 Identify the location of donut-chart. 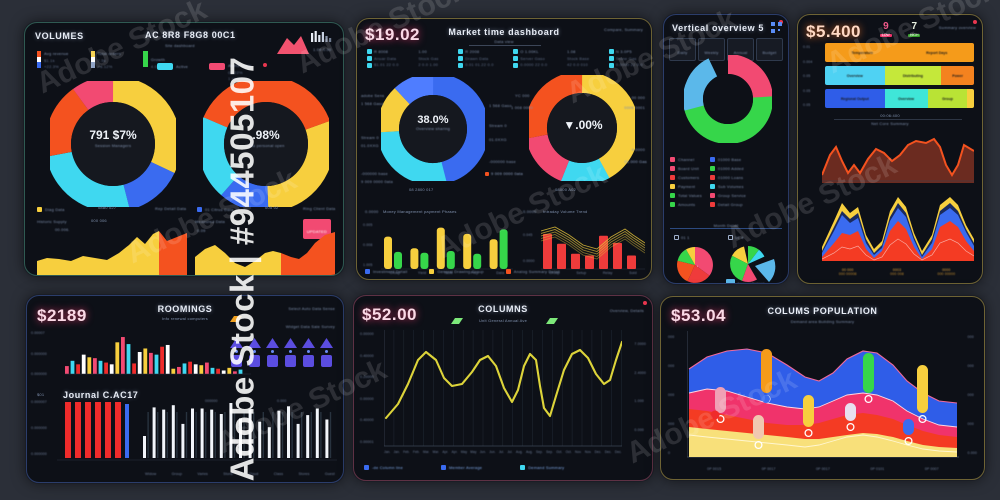
(728, 99).